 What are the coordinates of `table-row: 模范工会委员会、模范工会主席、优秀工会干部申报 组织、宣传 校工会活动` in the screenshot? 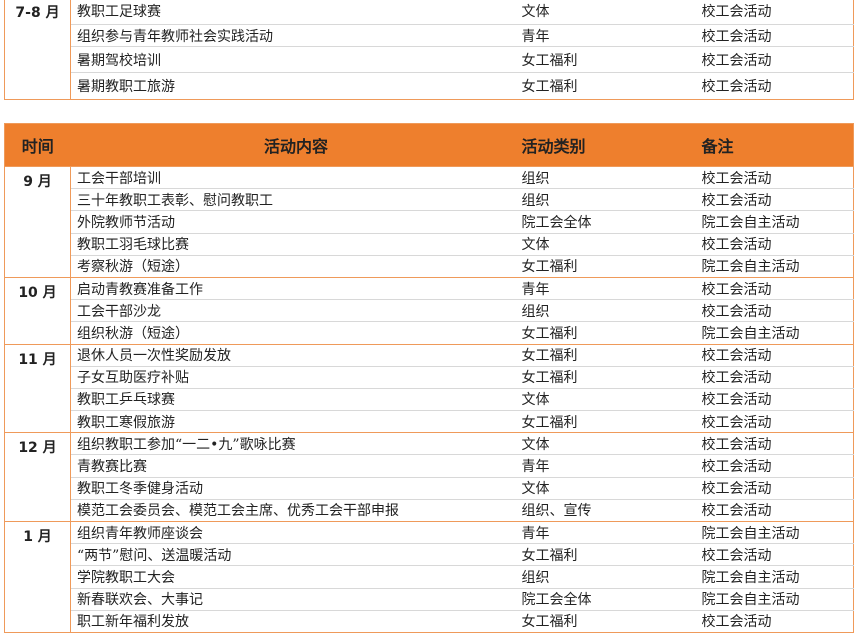 It's located at (429, 510).